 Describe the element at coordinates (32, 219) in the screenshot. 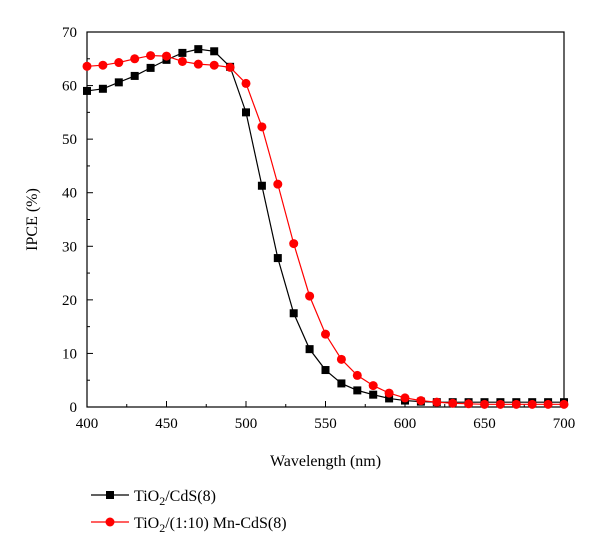

I see `y-axis-title: IPCE (%)` at that location.